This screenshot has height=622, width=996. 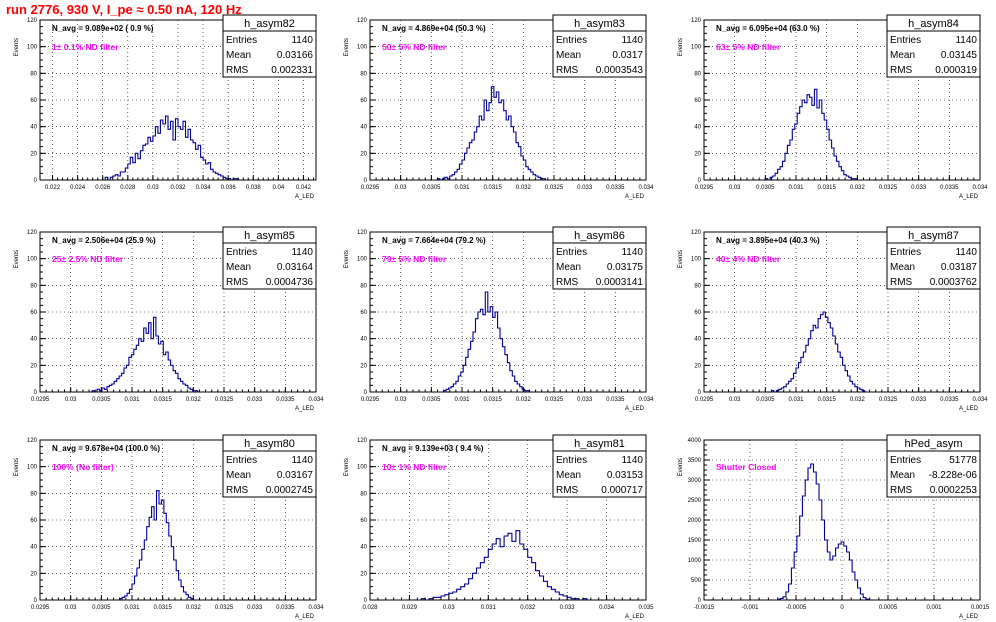 What do you see at coordinates (695, 461) in the screenshot?
I see `y-tick-label: 3500` at bounding box center [695, 461].